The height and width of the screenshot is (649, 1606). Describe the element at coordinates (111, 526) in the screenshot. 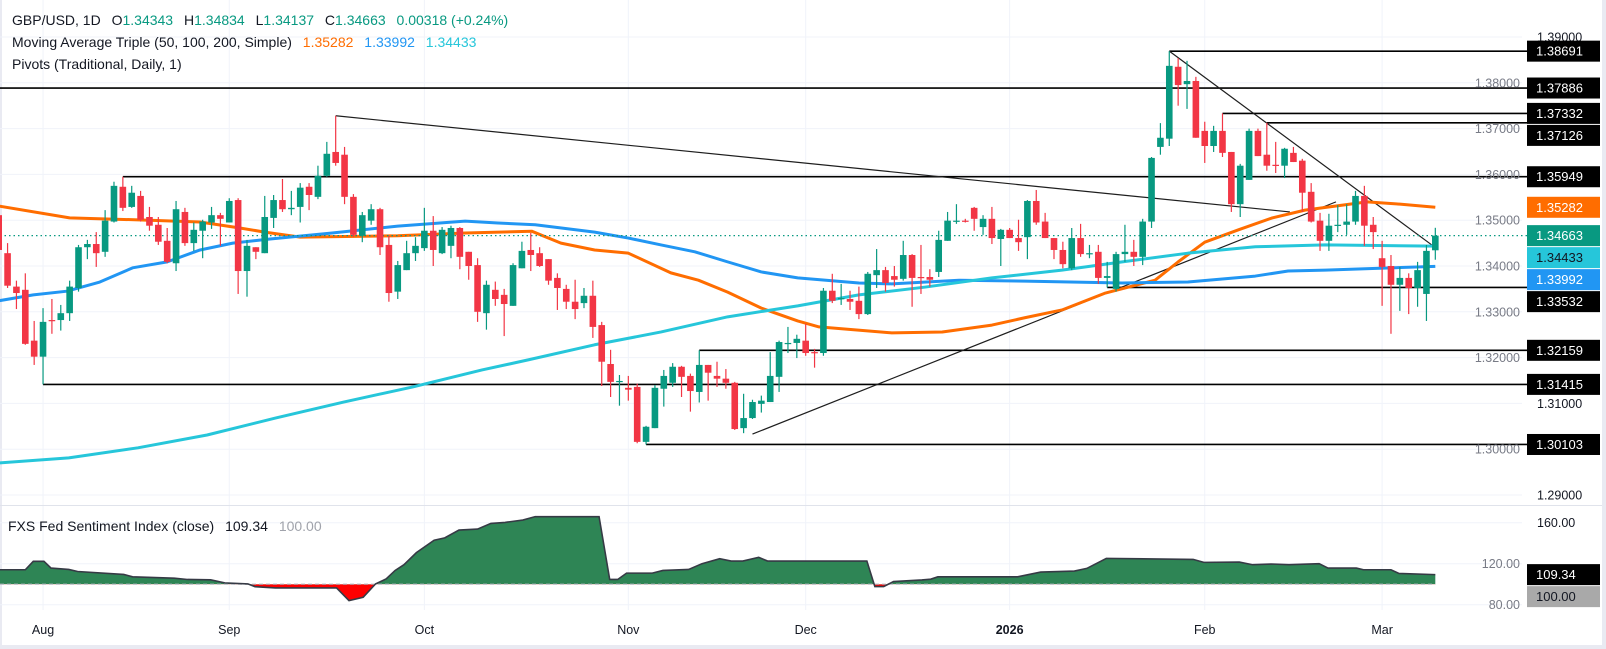

I see `fxs-indicator-title: FXS Fed Sentiment Index (close)` at that location.